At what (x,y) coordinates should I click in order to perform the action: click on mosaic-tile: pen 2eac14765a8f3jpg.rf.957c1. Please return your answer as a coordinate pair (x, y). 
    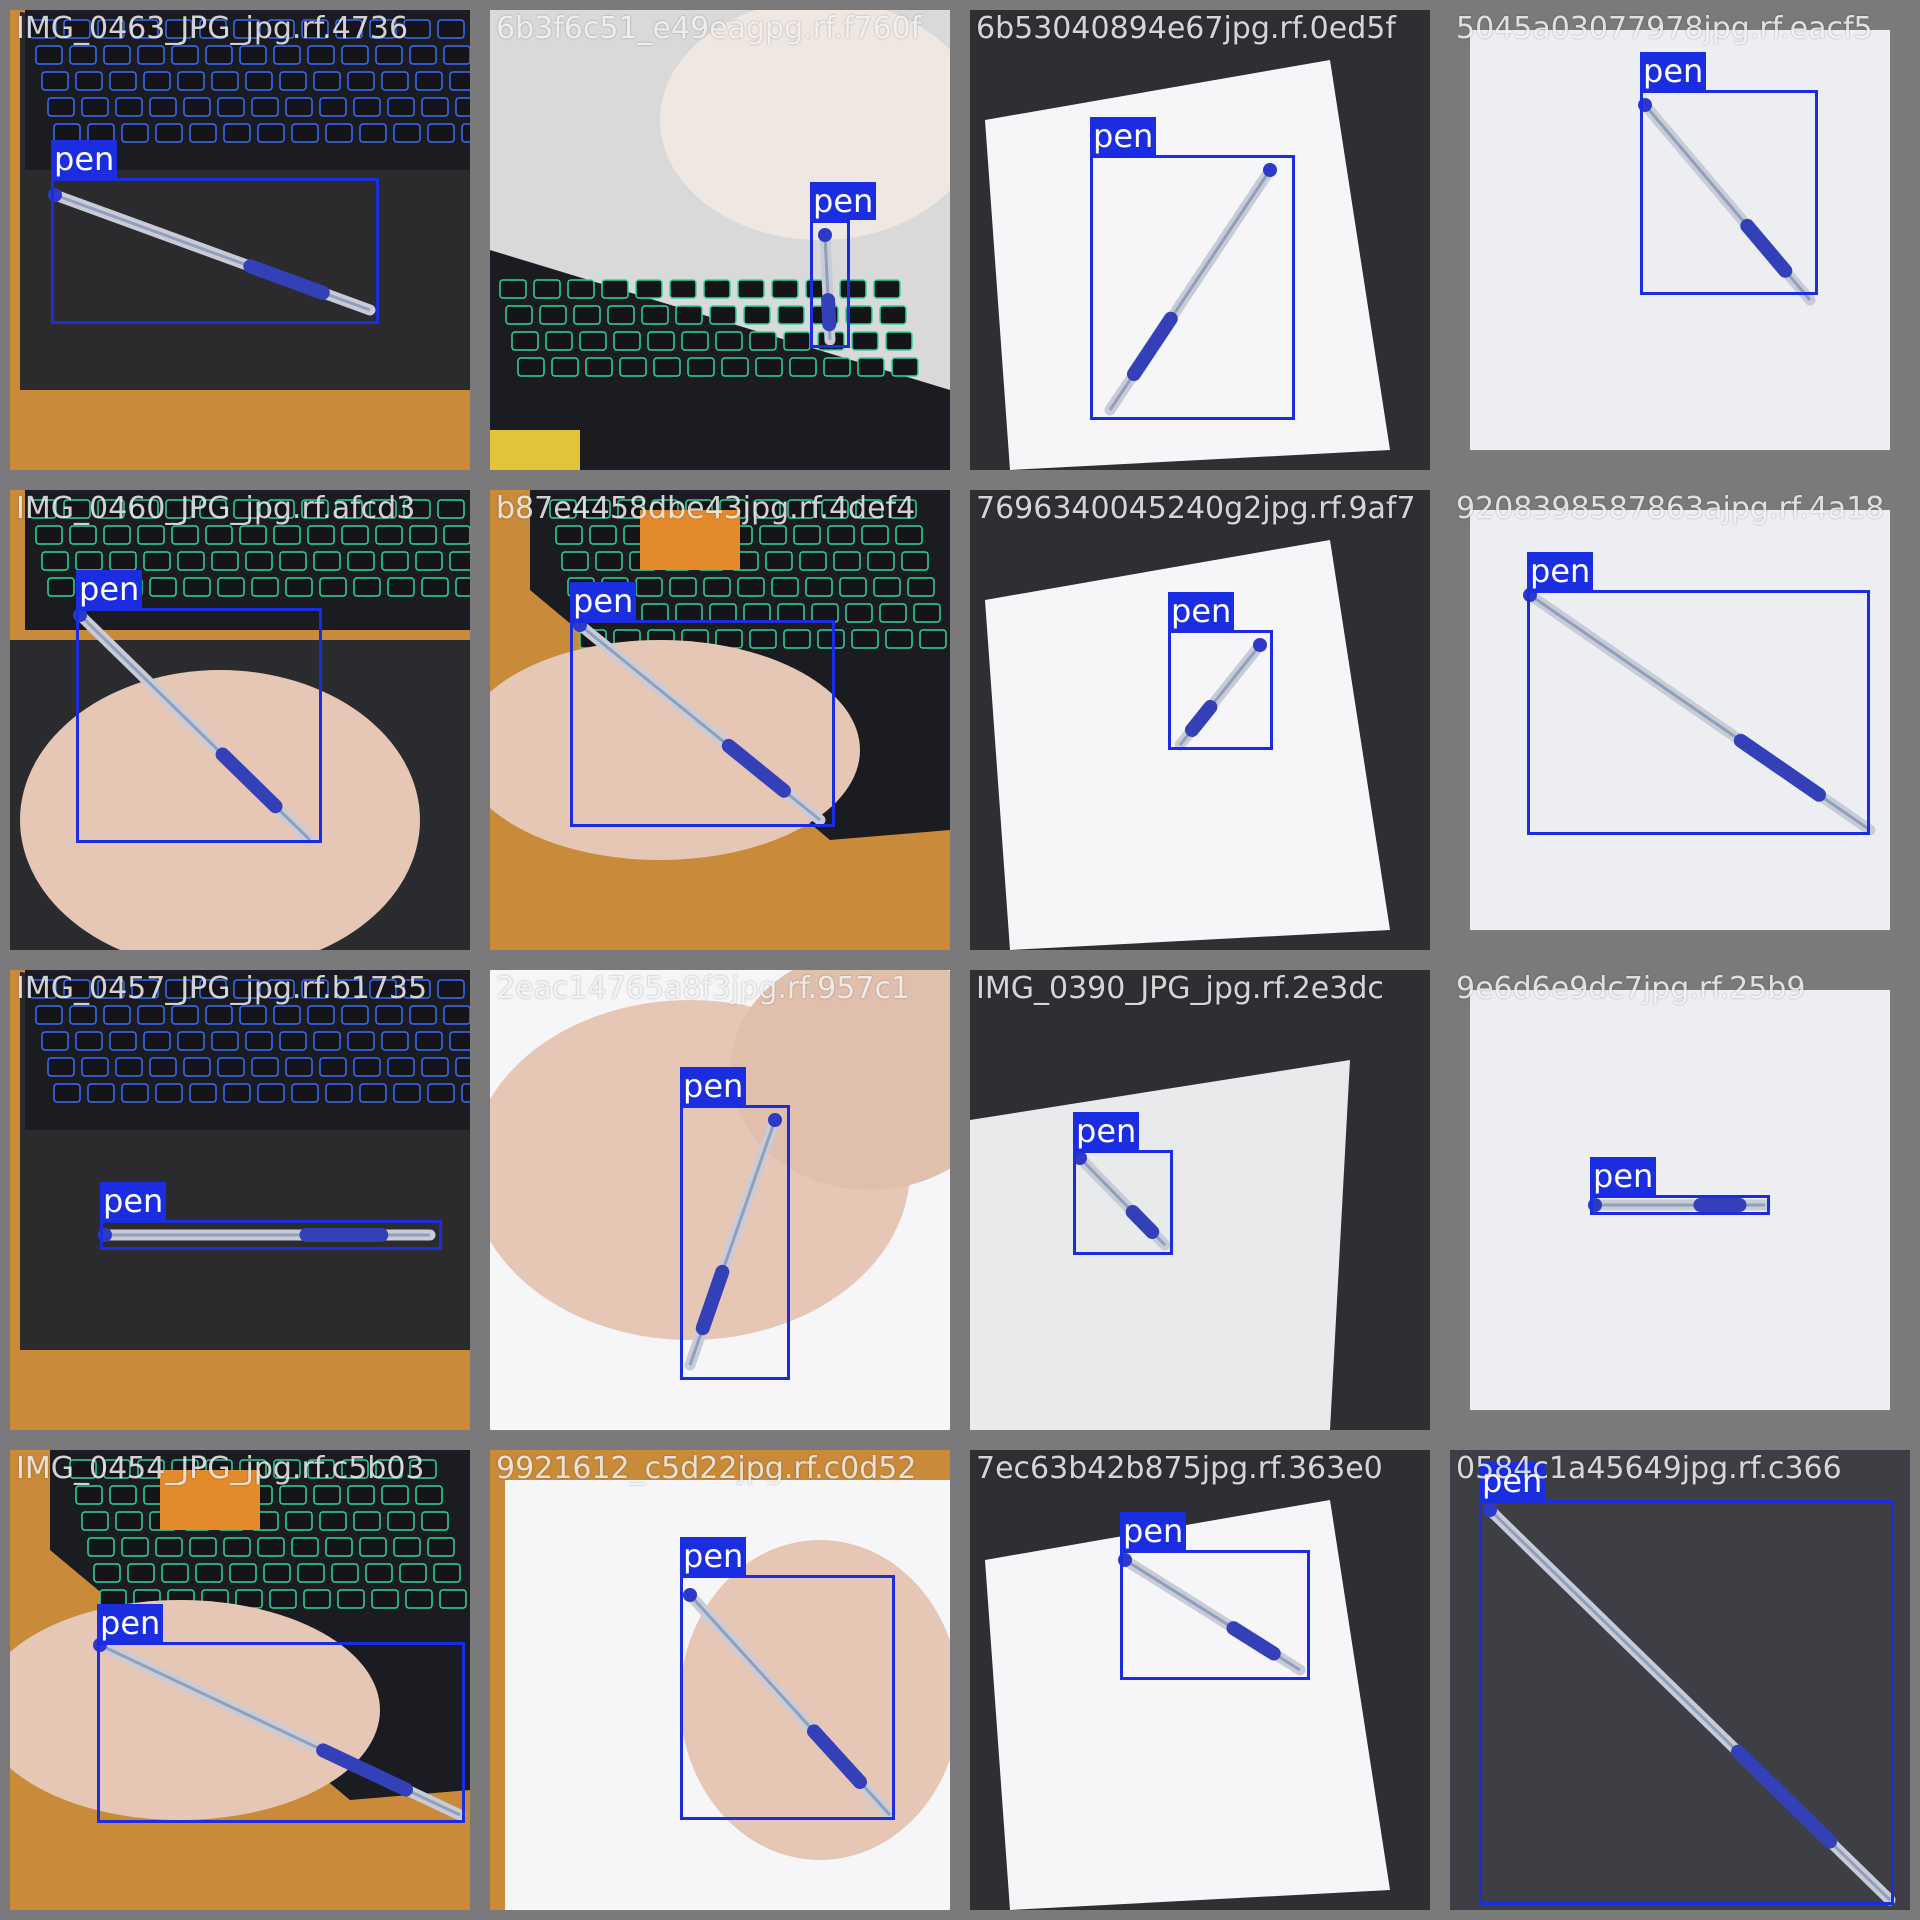
    Looking at the image, I should click on (720, 1200).